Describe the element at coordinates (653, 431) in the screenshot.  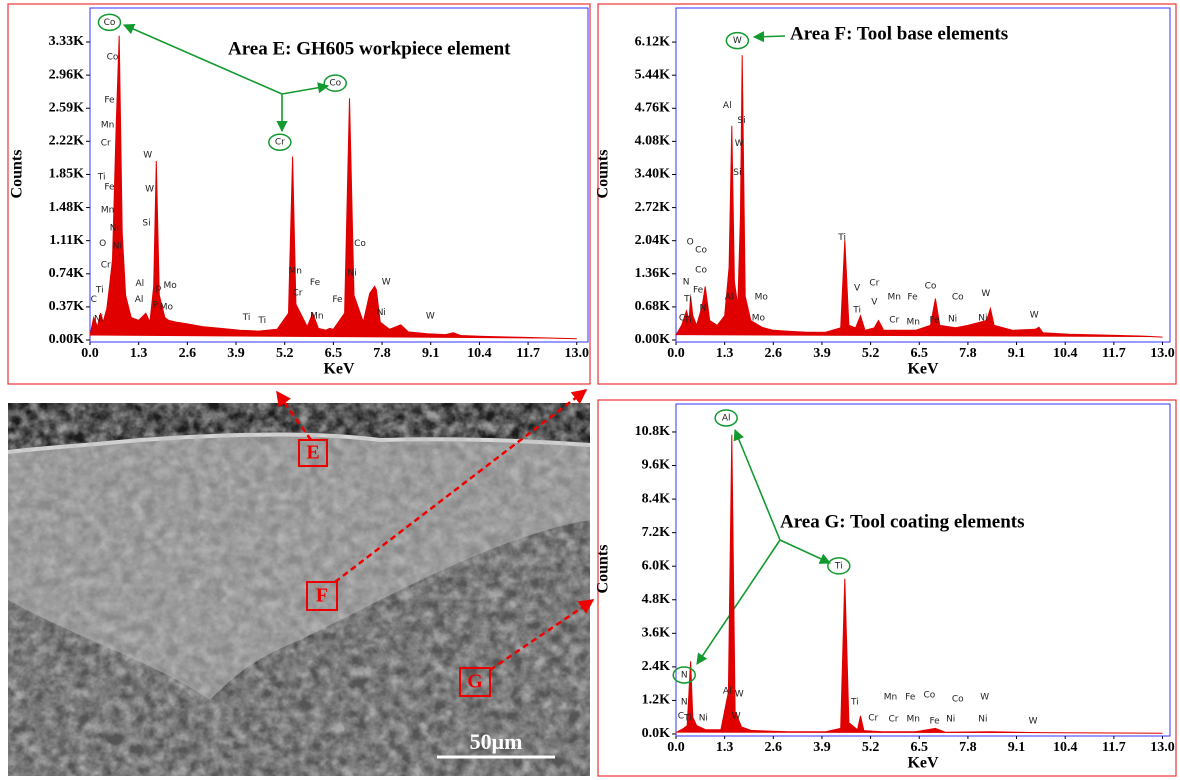
I see `y-tick-label: 10.8K` at that location.